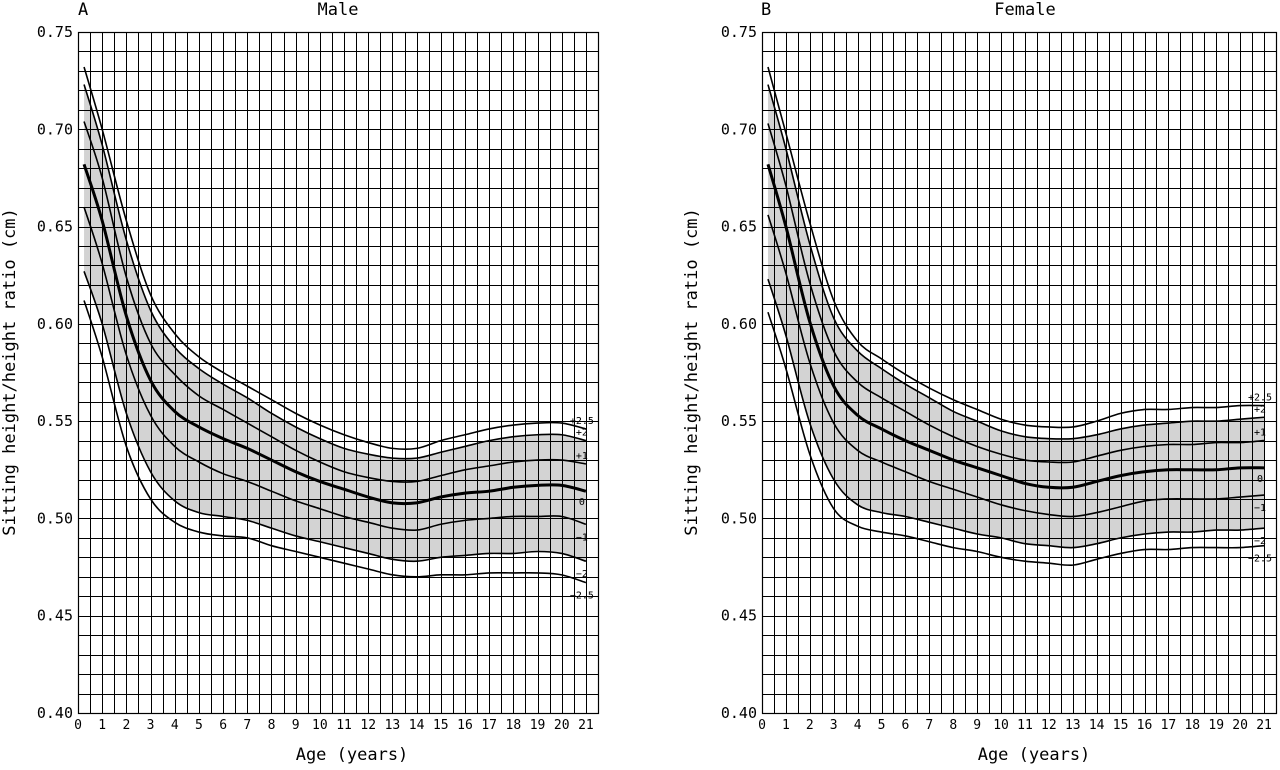 The image size is (1280, 770). Describe the element at coordinates (1097, 725) in the screenshot. I see `x-tick-label: 14` at that location.